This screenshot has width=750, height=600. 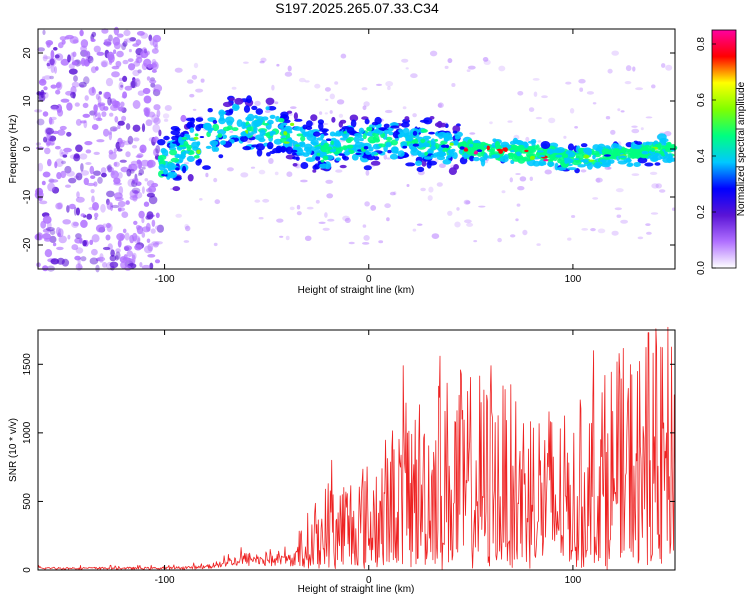 I want to click on snr-y-tick-label: 500, so click(x=27, y=501).